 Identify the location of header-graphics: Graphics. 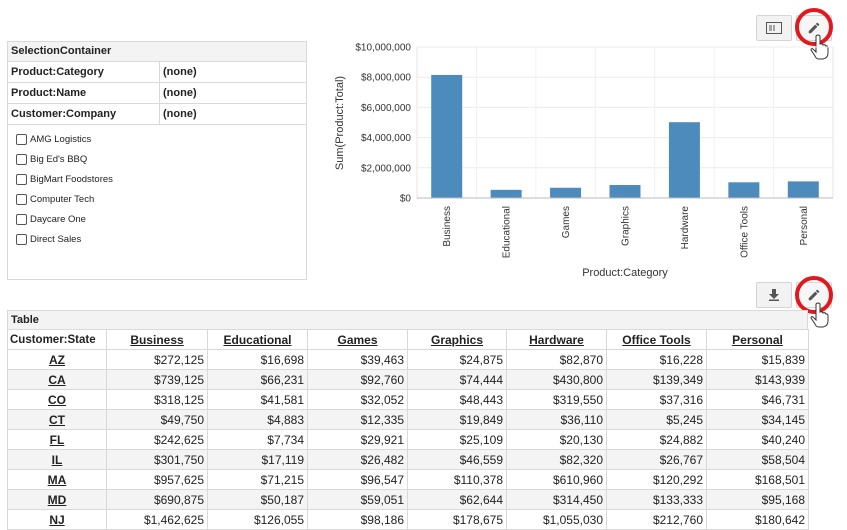
(457, 339).